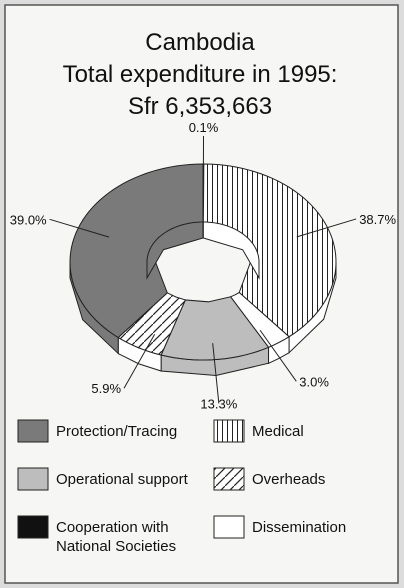 Image resolution: width=404 pixels, height=588 pixels. I want to click on value-label: 3.0%, so click(314, 381).